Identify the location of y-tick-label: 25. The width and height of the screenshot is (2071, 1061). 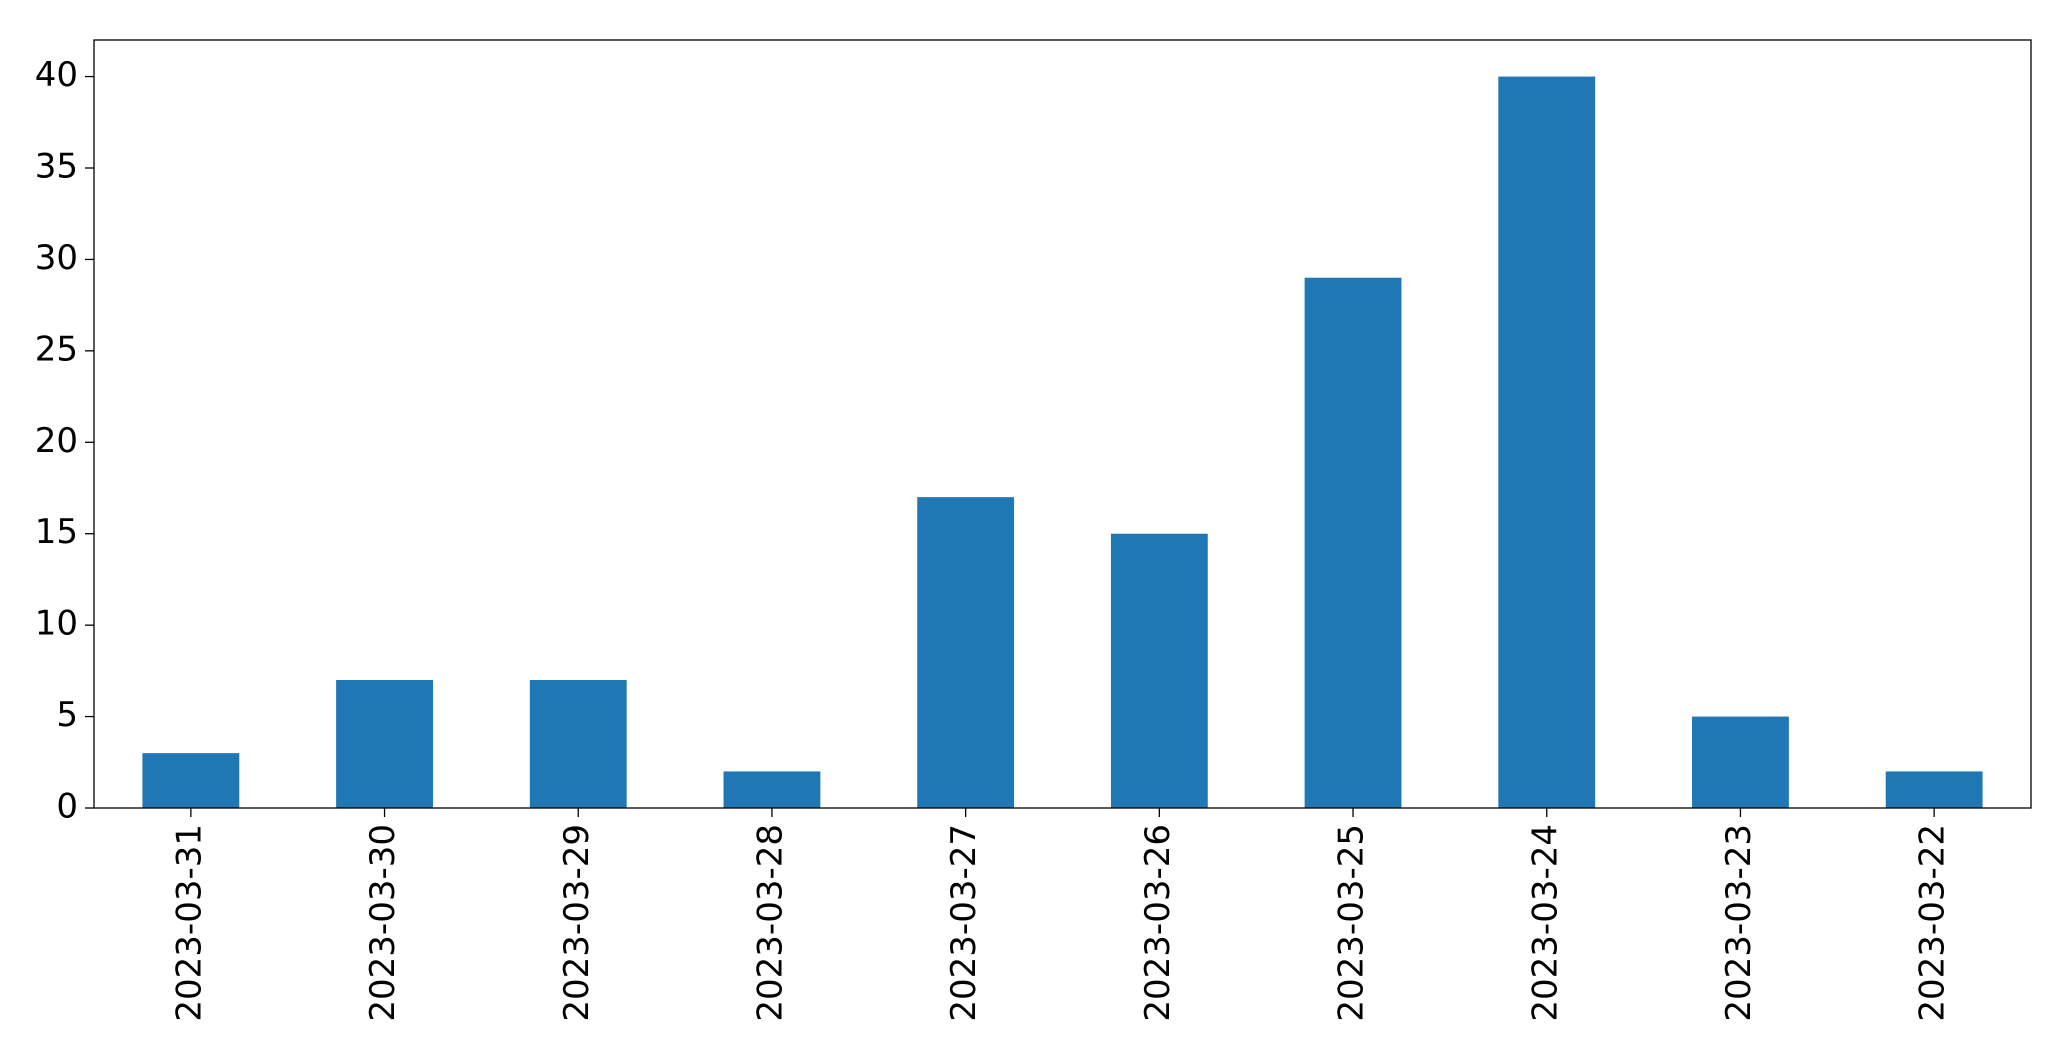
(56, 349).